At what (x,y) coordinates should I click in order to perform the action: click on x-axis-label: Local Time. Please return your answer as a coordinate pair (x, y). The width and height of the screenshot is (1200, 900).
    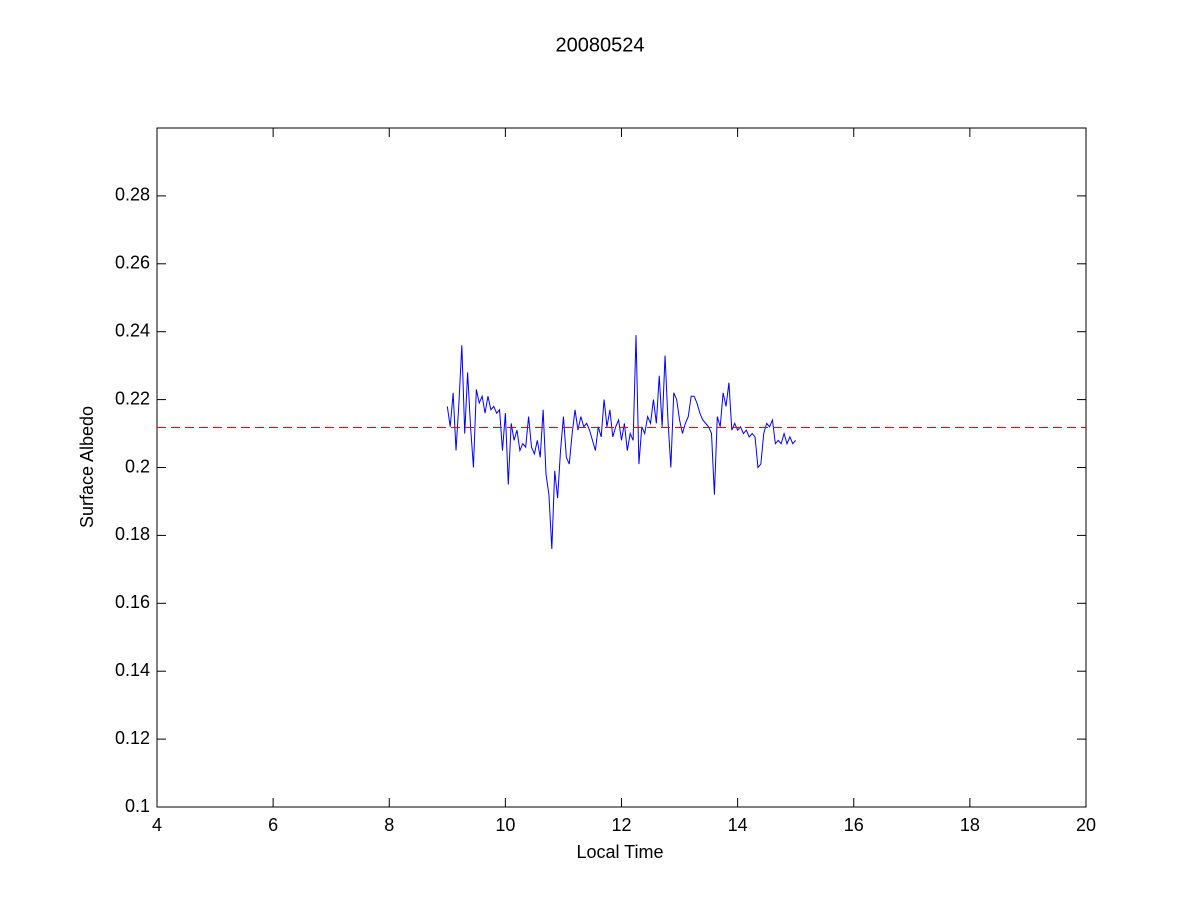
    Looking at the image, I should click on (619, 852).